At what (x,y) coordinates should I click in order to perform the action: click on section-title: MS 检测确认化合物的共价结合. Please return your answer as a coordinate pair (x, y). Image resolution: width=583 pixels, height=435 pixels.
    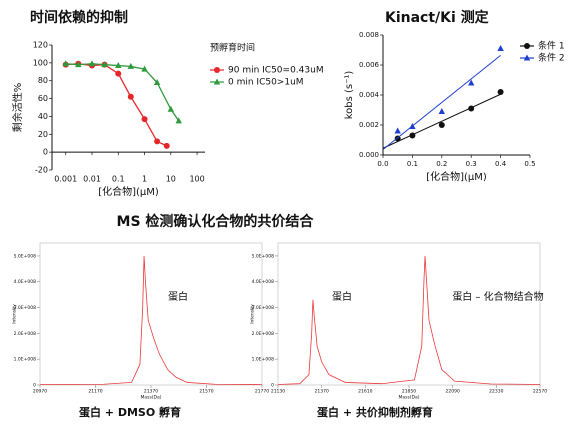
    Looking at the image, I should click on (216, 221).